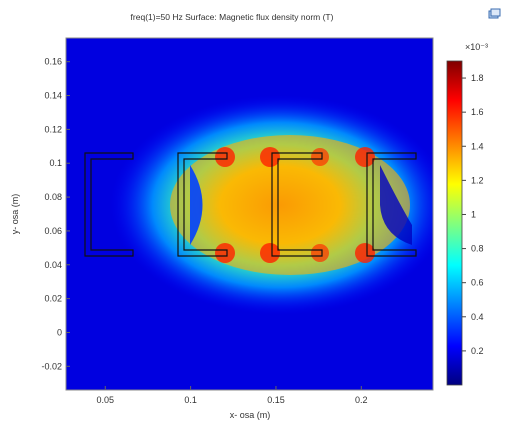  I want to click on y-tick-label: 0.14, so click(53, 96).